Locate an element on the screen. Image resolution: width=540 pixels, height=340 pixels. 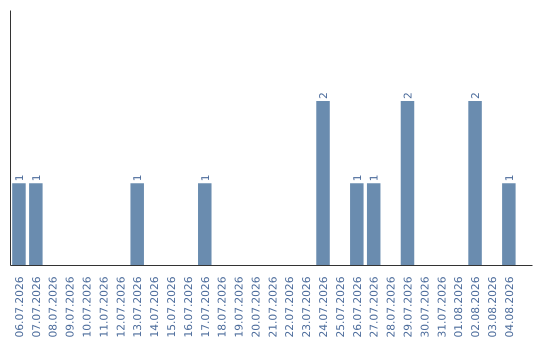
x-tick-label: 28.07.2026 is located at coordinates (391, 307).